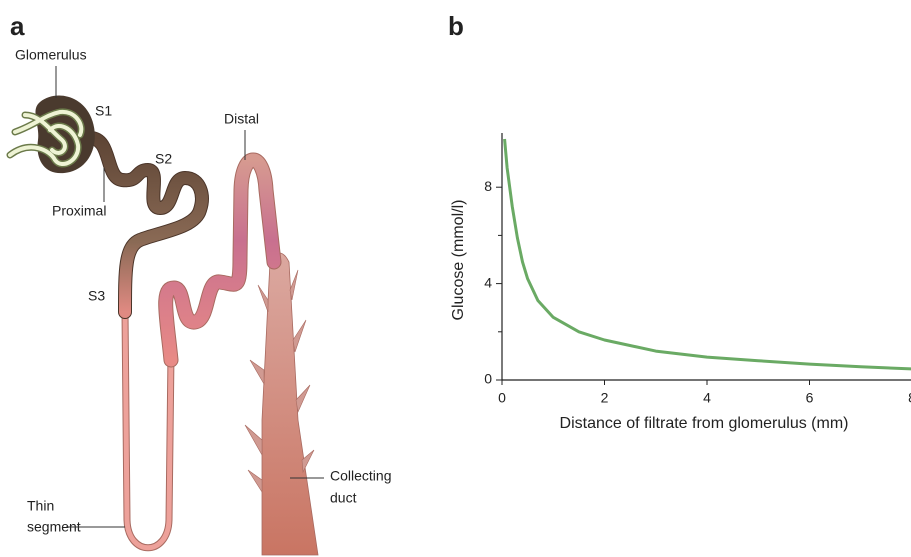 The width and height of the screenshot is (911, 557). Describe the element at coordinates (343, 498) in the screenshot. I see `label: duct` at that location.